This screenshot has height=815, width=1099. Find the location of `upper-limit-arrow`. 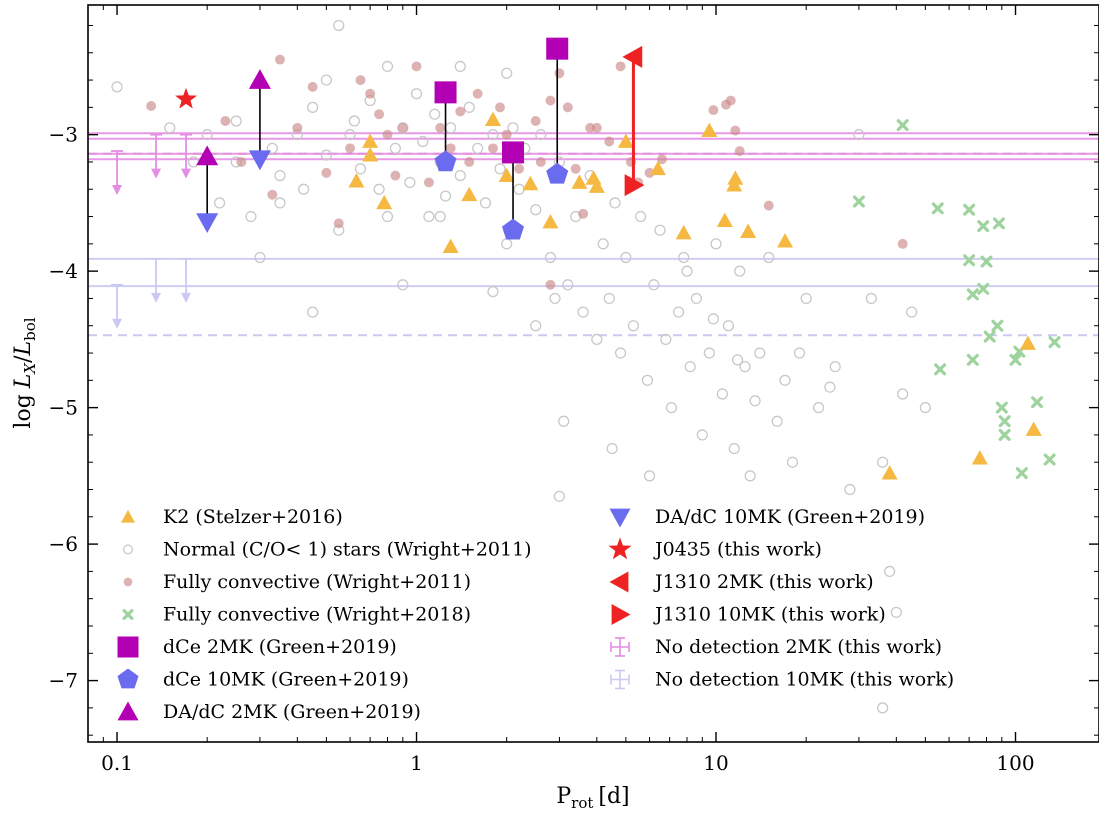

upper-limit-arrow is located at coordinates (156, 156).